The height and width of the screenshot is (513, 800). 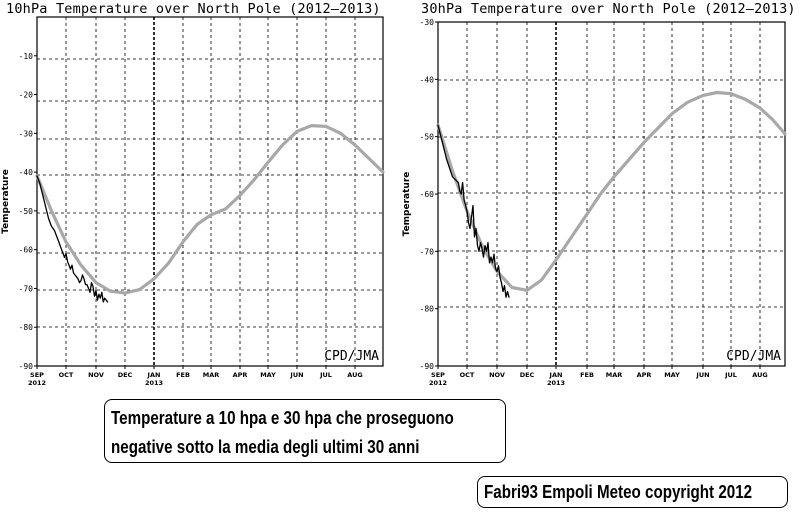 I want to click on credit-box: Fabri93 Empoli Meteo copyright 2012, so click(x=632, y=492).